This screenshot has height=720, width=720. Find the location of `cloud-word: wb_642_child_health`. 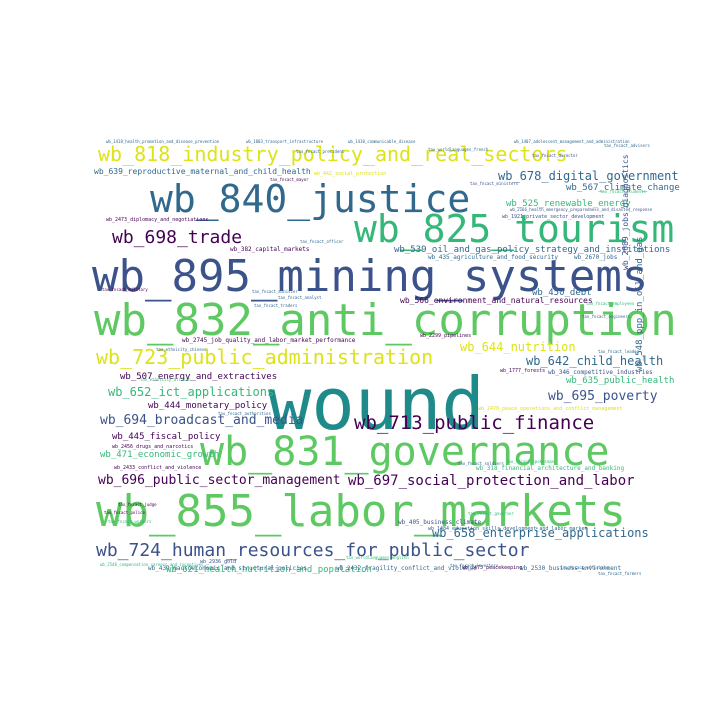

cloud-word: wb_642_child_health is located at coordinates (595, 361).